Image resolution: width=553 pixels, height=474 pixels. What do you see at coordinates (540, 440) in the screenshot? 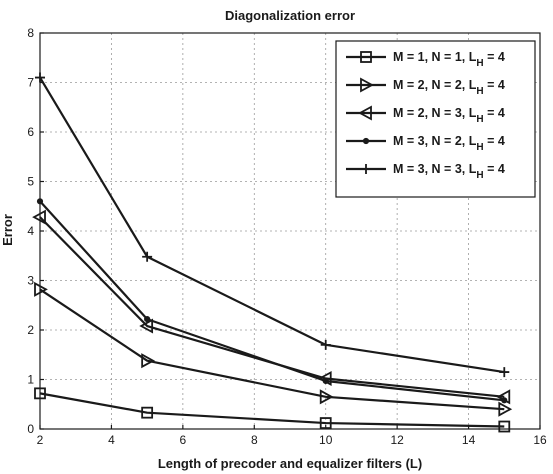
I see `x-tick-label: 16` at bounding box center [540, 440].